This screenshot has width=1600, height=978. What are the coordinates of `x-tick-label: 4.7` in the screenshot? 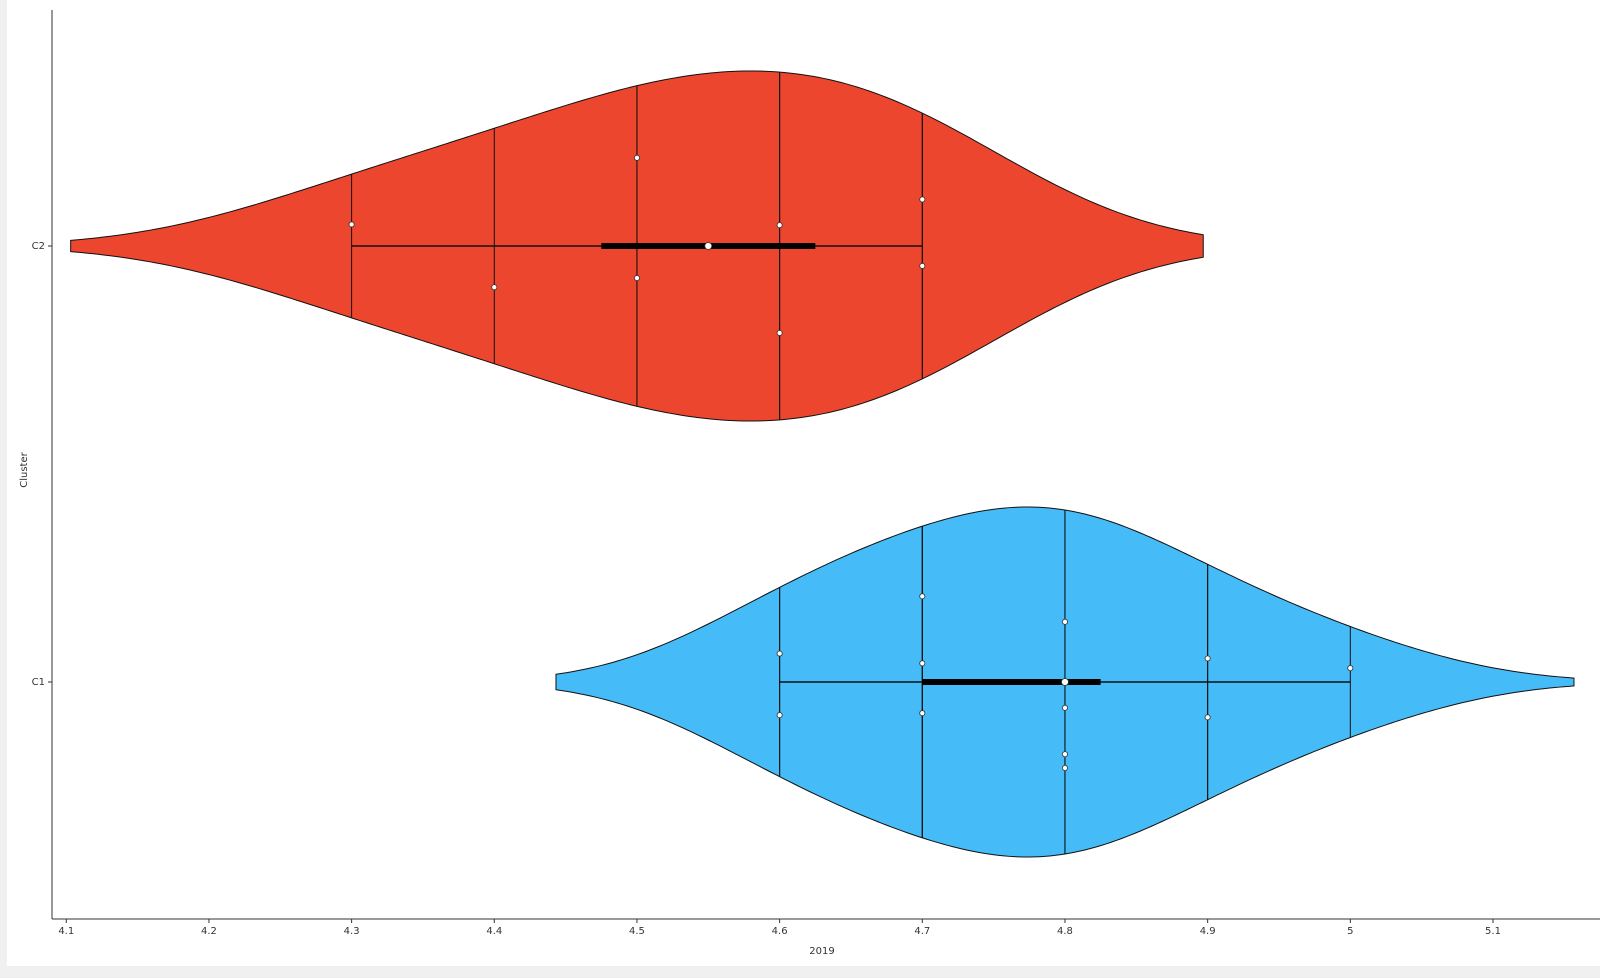 It's located at (922, 931).